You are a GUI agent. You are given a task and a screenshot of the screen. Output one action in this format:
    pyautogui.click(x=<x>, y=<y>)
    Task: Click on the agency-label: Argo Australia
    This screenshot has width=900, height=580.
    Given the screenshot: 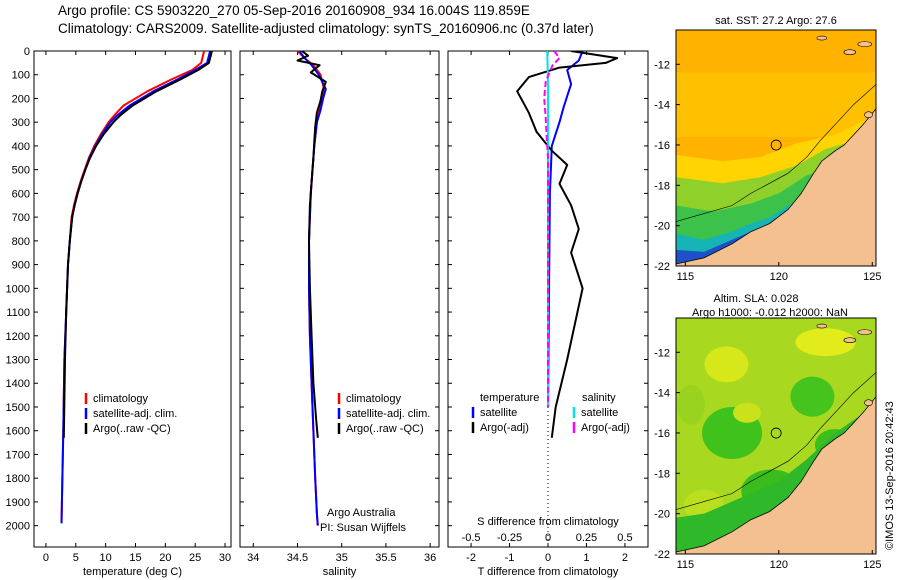 What is the action you would take?
    pyautogui.click(x=361, y=513)
    